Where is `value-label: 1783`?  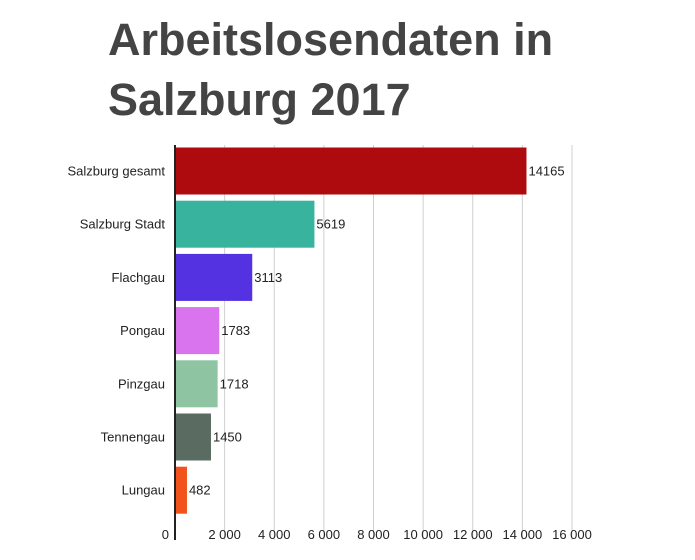 value-label: 1783 is located at coordinates (235, 330).